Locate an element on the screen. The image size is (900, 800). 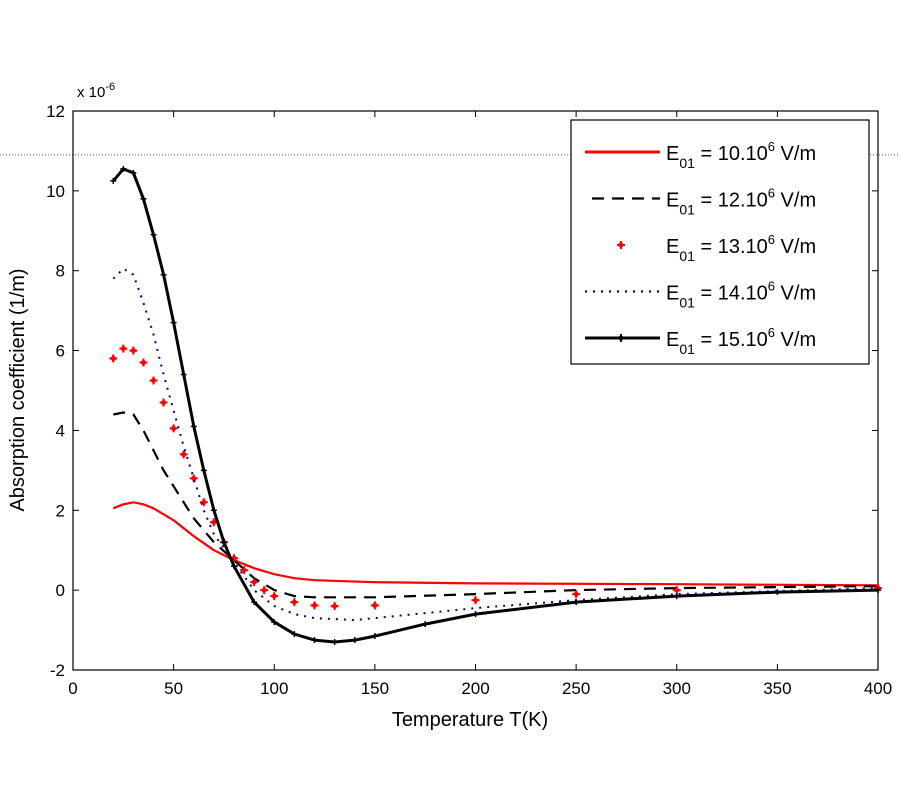
series-line is located at coordinates (495, 544).